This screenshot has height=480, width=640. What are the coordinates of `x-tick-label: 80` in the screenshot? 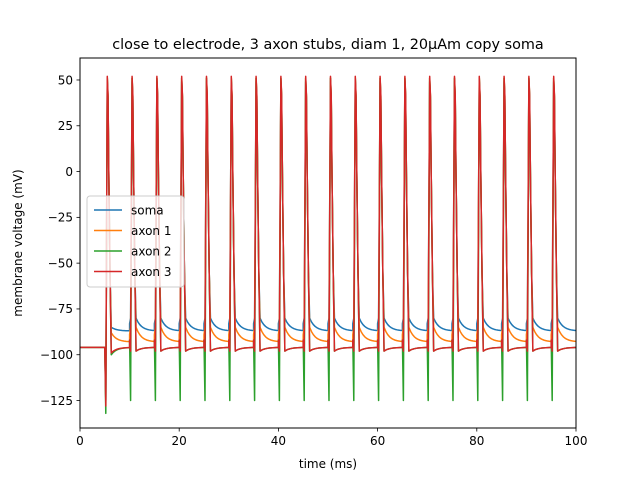 It's located at (476, 441).